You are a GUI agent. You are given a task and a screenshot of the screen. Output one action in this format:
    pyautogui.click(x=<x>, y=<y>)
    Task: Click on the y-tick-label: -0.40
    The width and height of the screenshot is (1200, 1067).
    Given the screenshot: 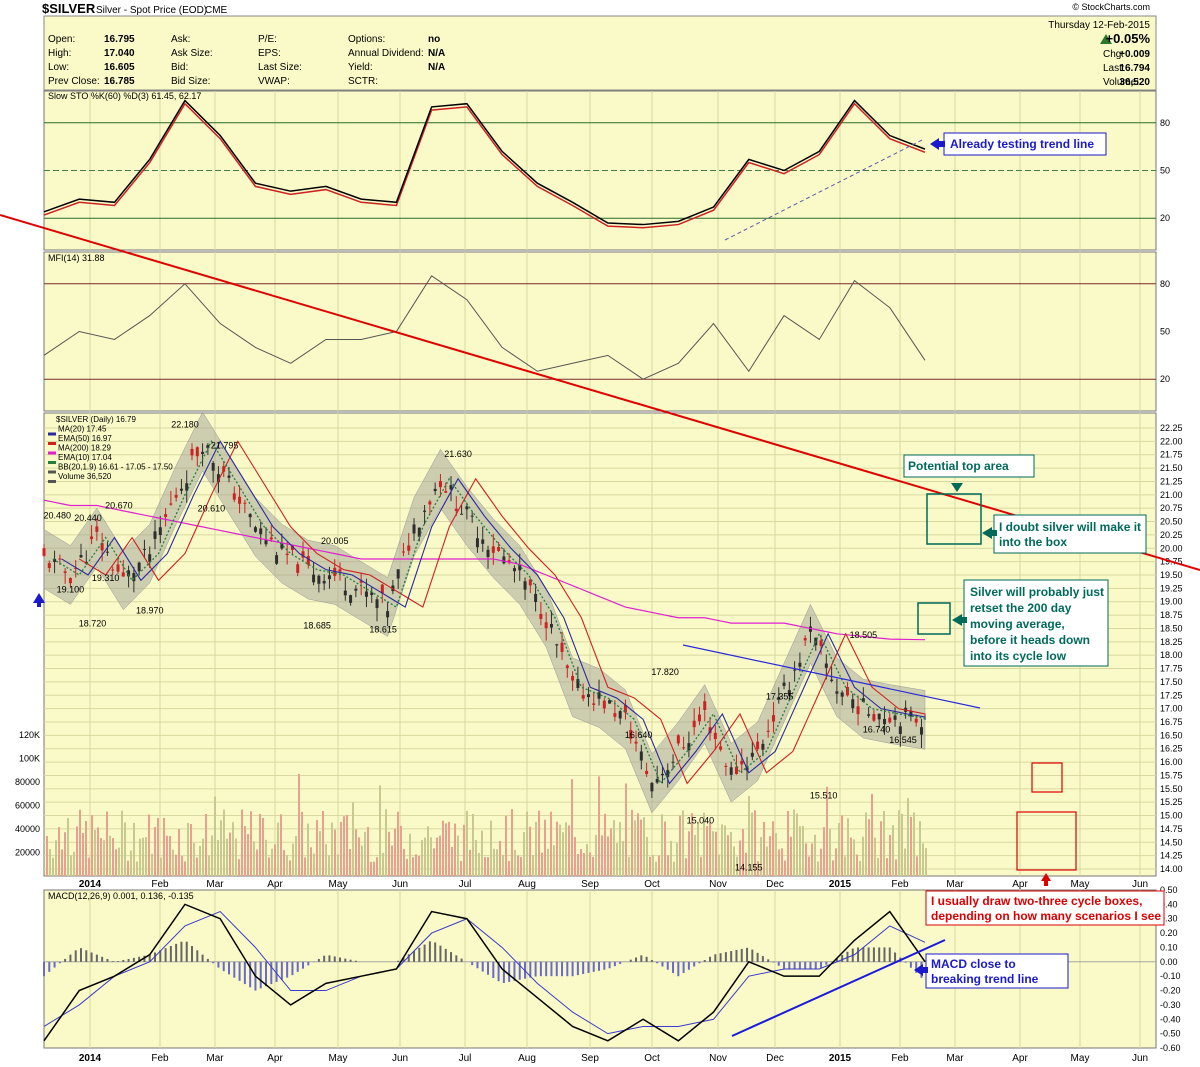 What is the action you would take?
    pyautogui.click(x=1170, y=1019)
    